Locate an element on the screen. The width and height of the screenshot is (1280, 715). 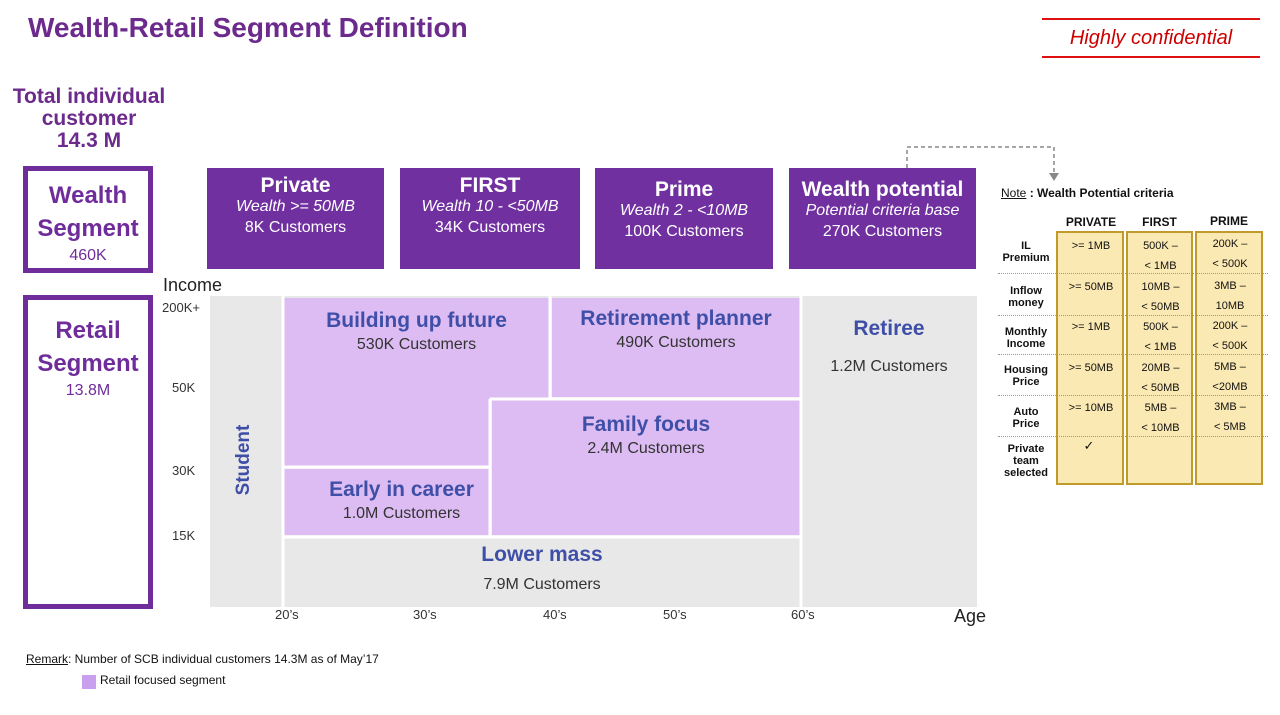
criteria-row-label-line: Housing is located at coordinates (1026, 370).